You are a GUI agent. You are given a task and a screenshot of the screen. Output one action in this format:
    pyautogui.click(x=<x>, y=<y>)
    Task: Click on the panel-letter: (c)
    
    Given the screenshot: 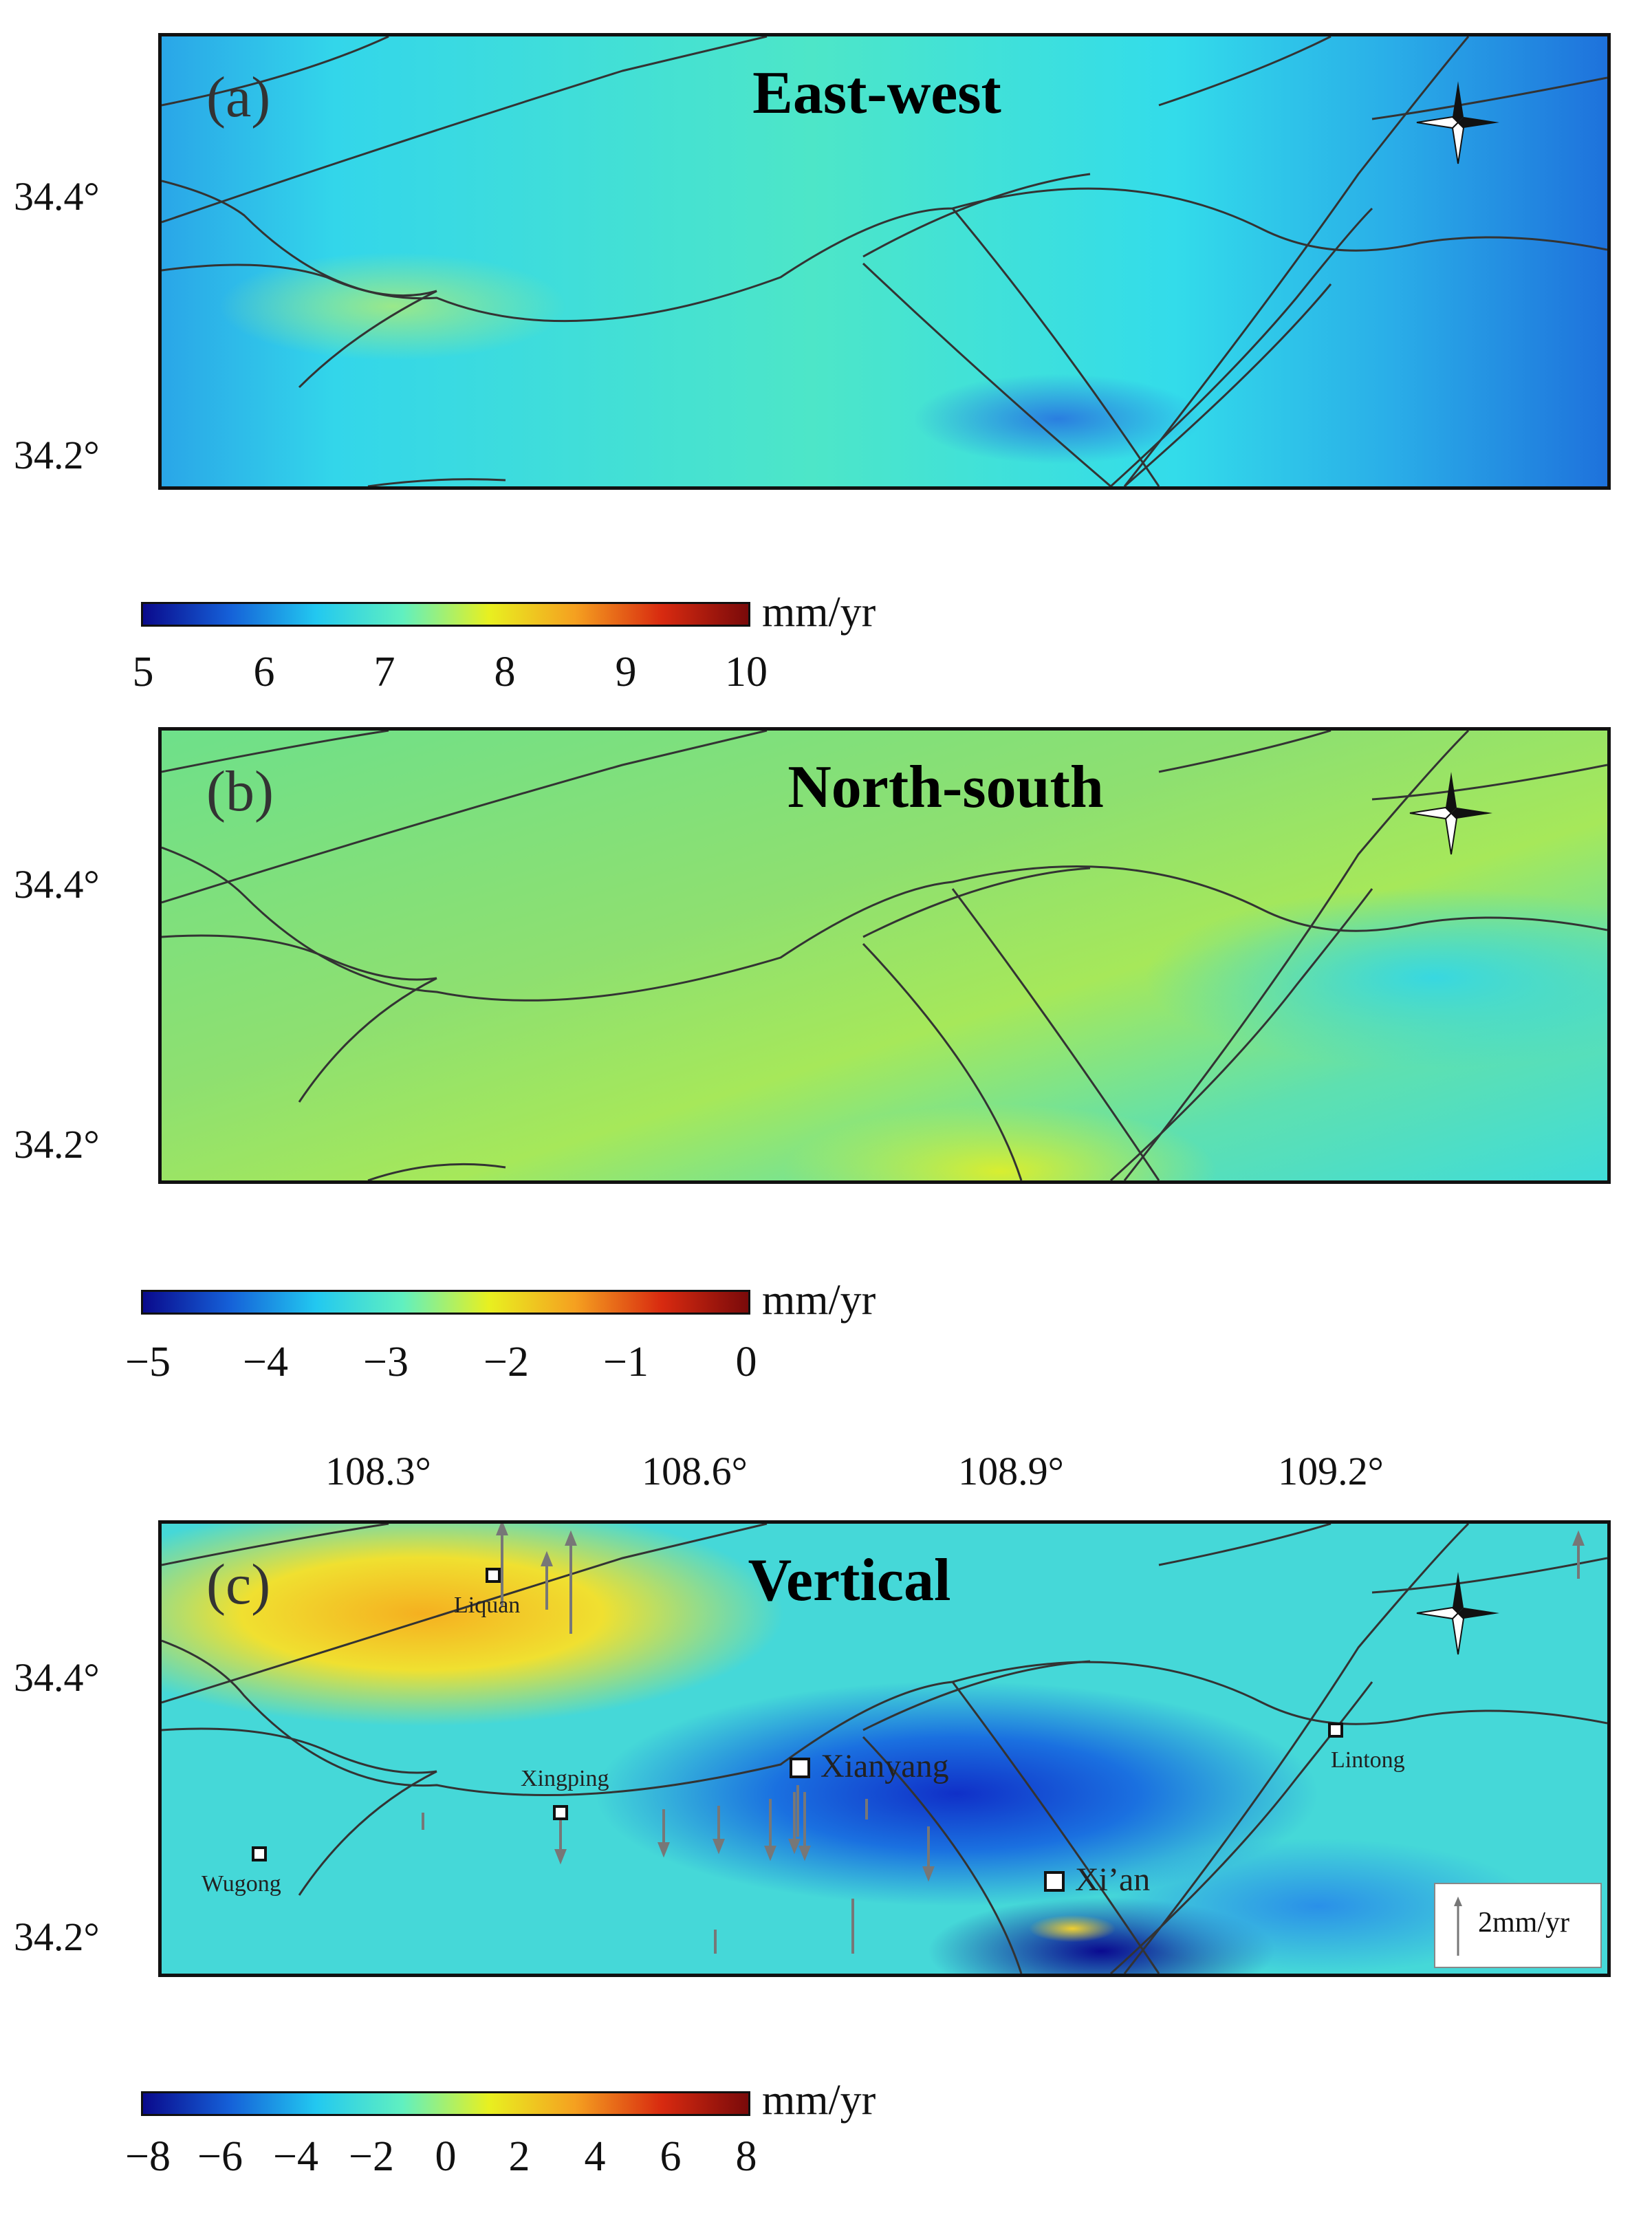 What is the action you would take?
    pyautogui.click(x=238, y=1585)
    